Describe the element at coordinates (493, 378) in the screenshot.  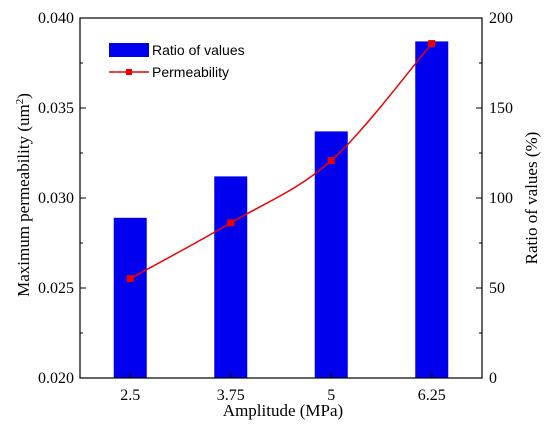
I see `y-right-tick-label: 0` at that location.